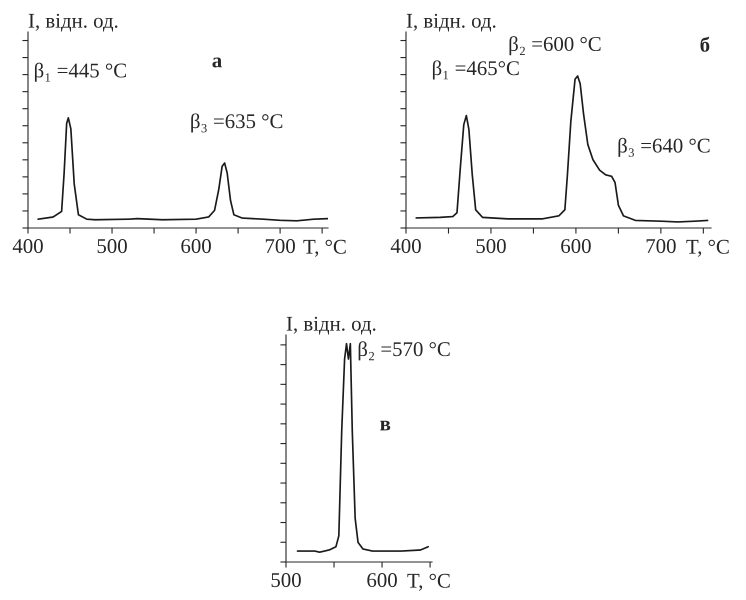 This screenshot has height=600, width=746. What do you see at coordinates (80, 72) in the screenshot?
I see `annotation: β₁ =445 °C` at bounding box center [80, 72].